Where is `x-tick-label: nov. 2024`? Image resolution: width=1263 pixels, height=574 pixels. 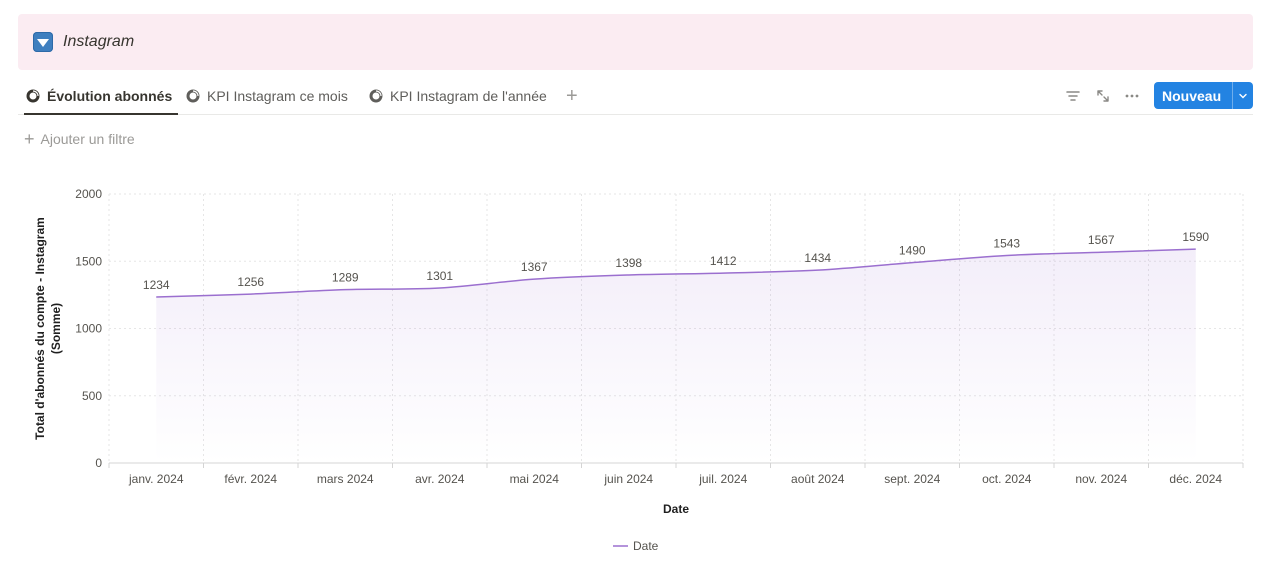 x-tick-label: nov. 2024 is located at coordinates (1101, 479).